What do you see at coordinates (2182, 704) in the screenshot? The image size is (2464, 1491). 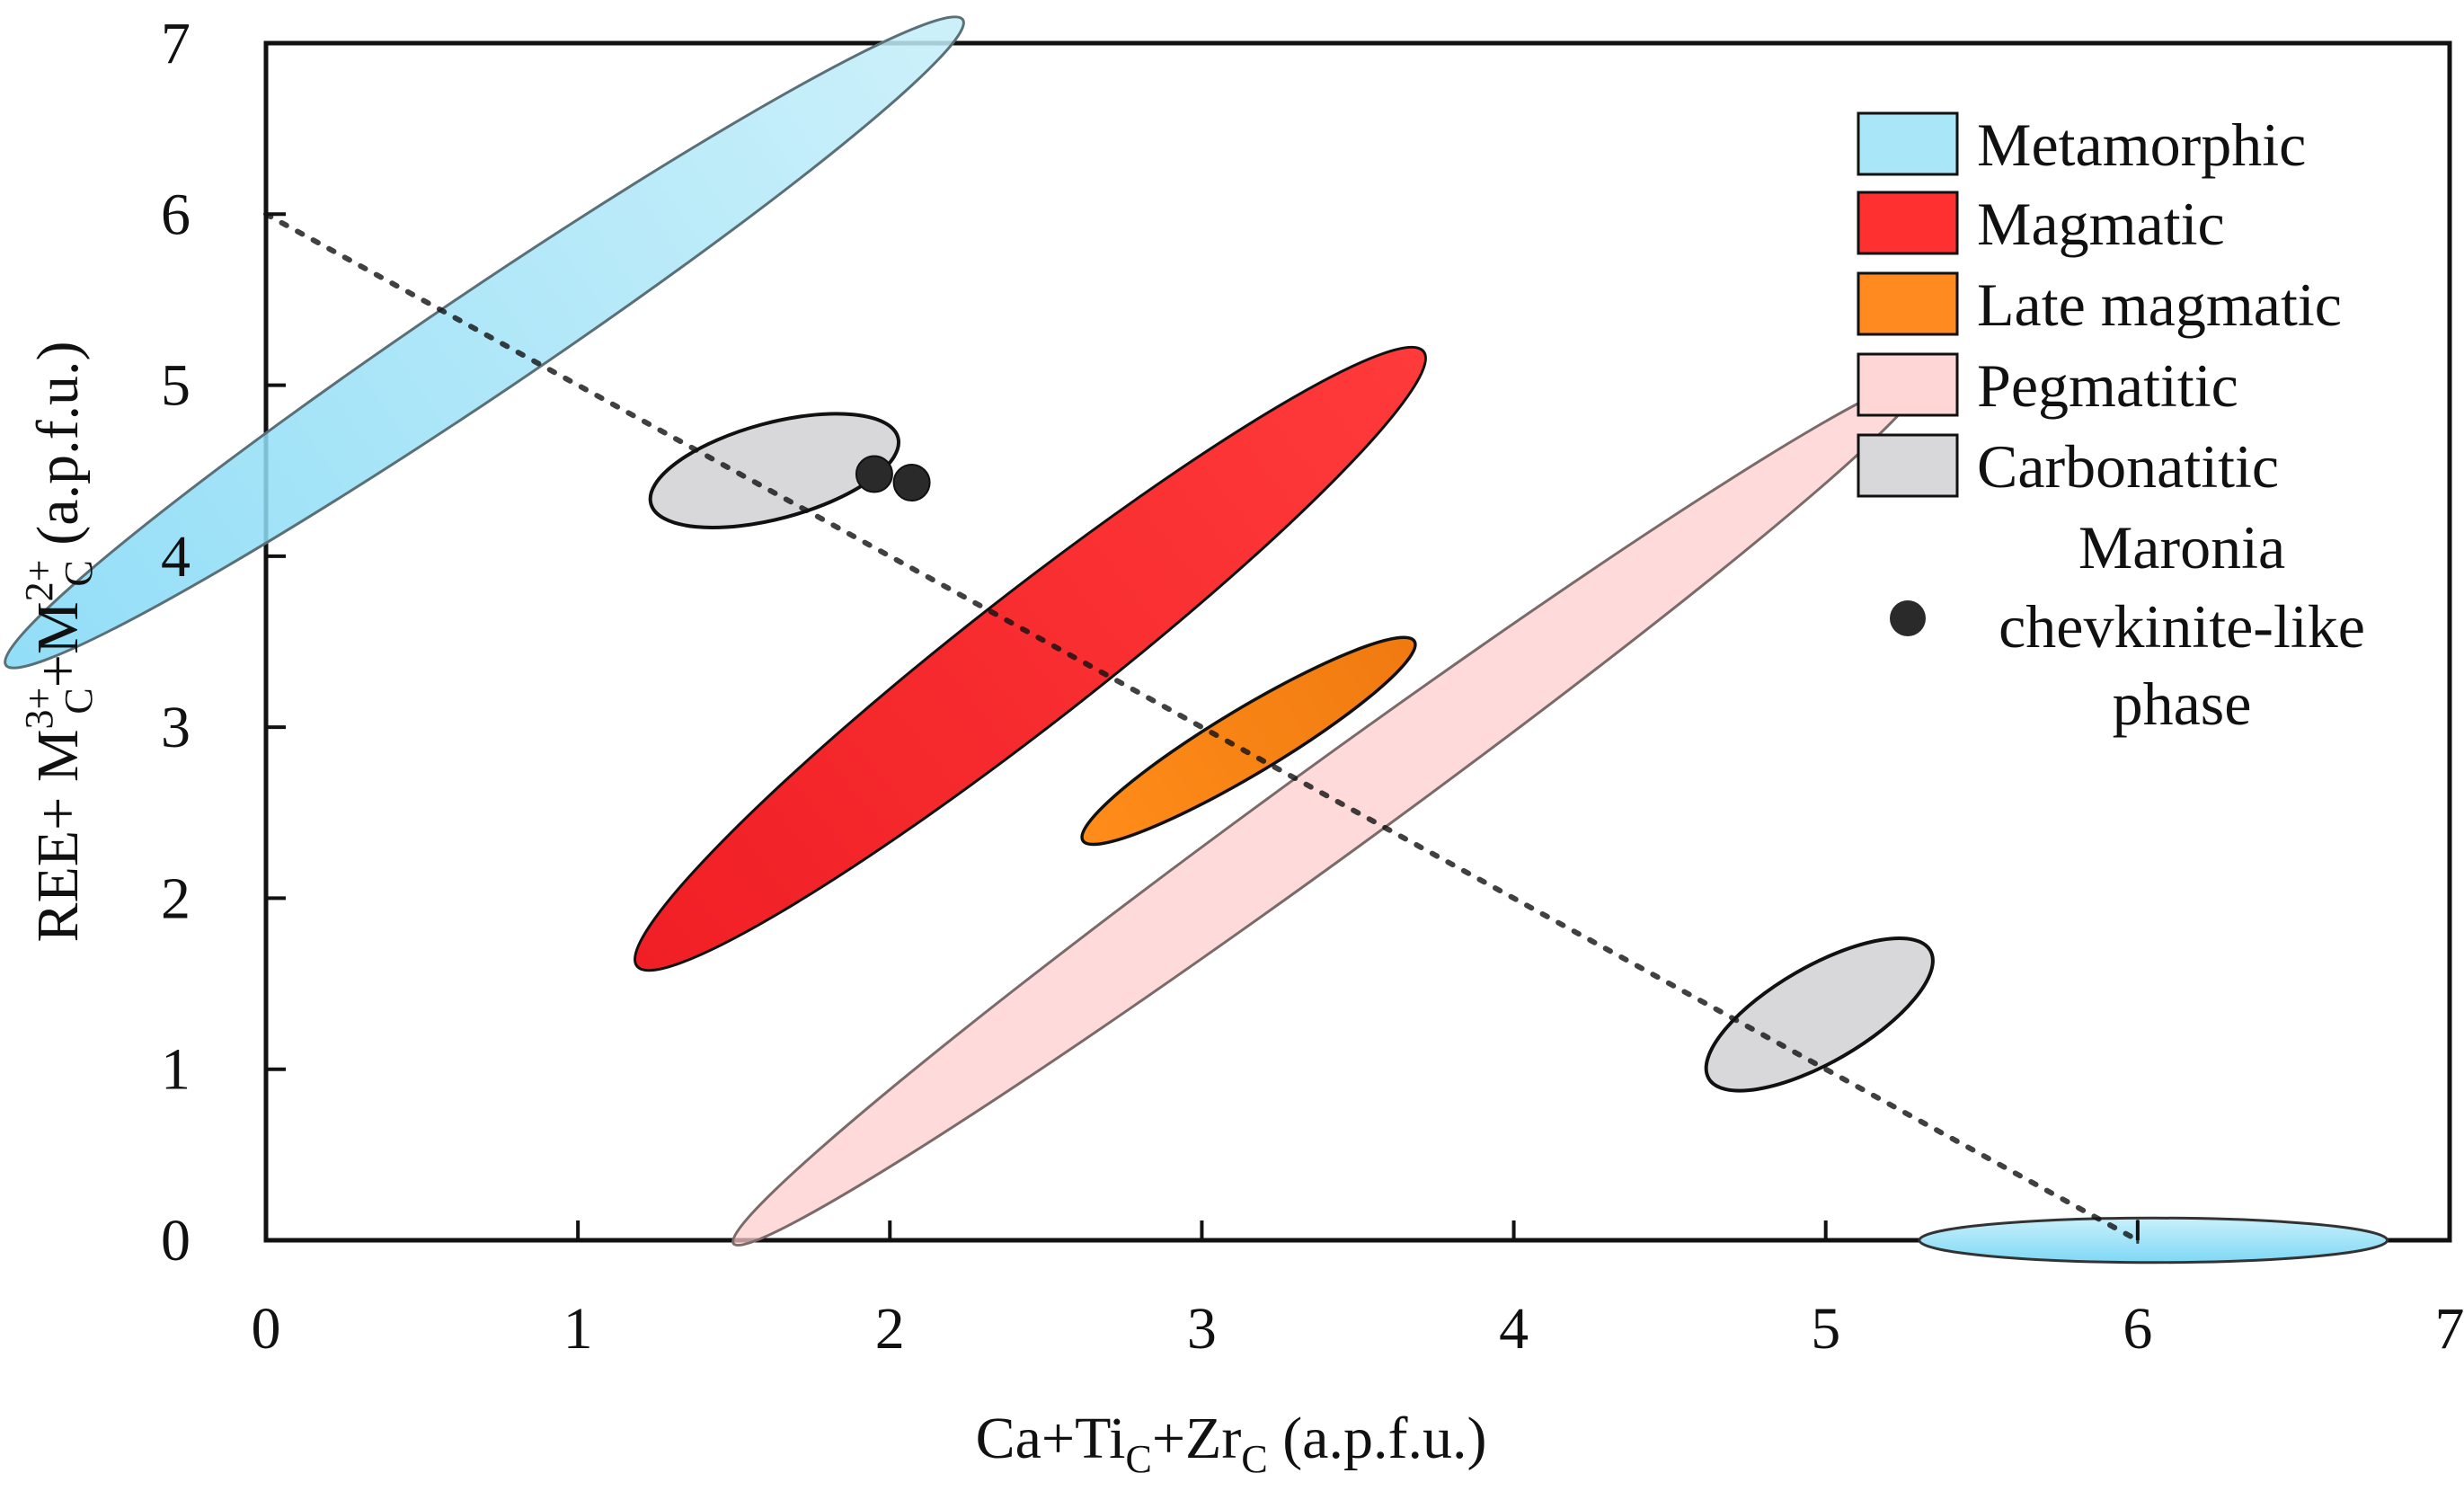 I see `legend-label-maronia-3: phase` at bounding box center [2182, 704].